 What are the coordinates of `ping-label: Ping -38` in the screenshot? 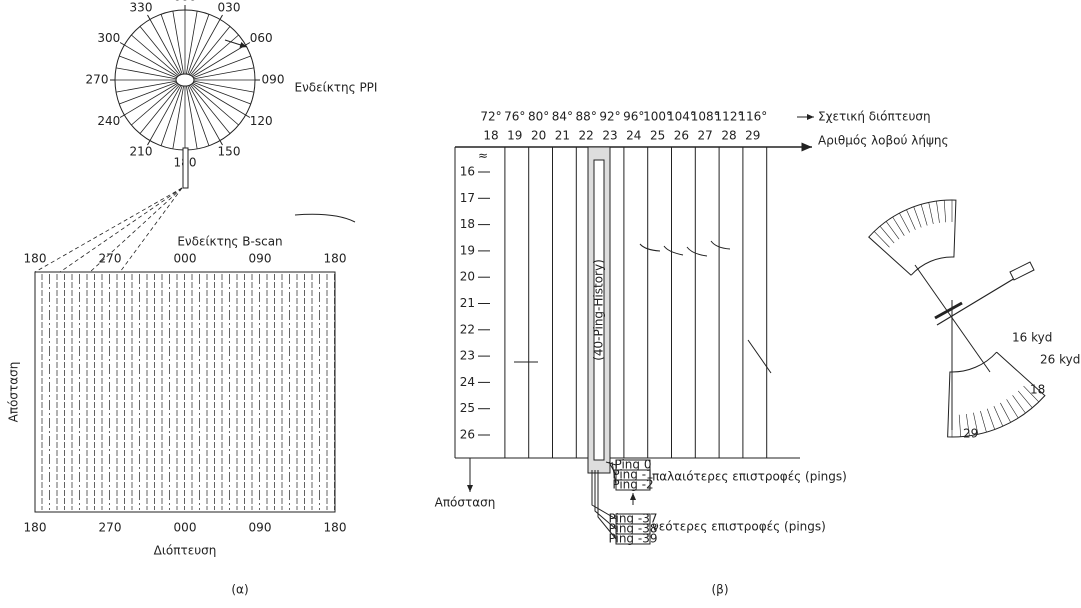 It's located at (633, 529).